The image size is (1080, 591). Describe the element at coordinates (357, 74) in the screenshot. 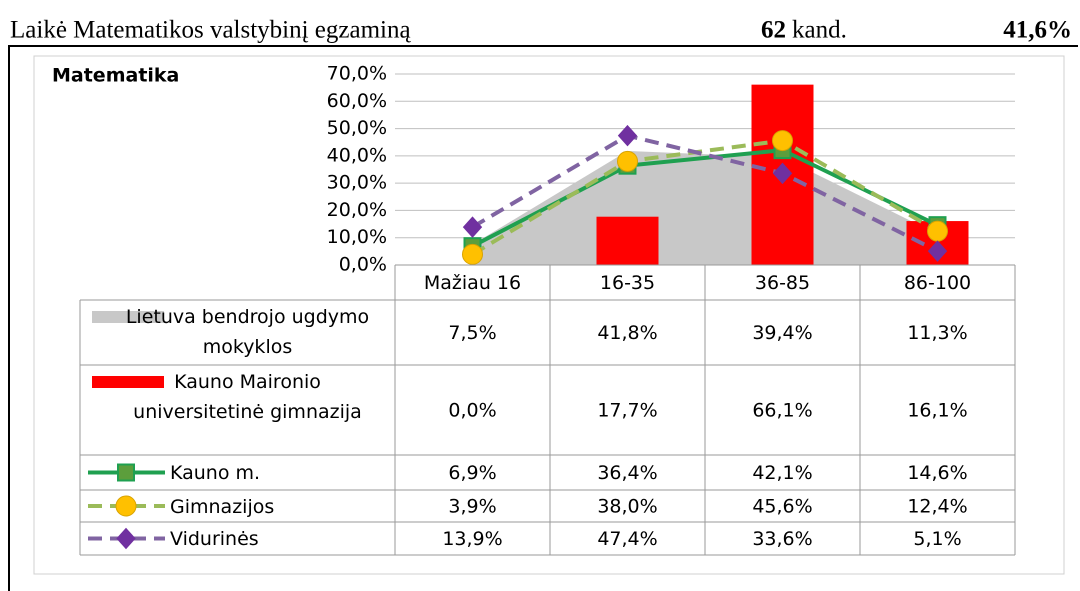

I see `y-tick-label: 70,0%` at that location.